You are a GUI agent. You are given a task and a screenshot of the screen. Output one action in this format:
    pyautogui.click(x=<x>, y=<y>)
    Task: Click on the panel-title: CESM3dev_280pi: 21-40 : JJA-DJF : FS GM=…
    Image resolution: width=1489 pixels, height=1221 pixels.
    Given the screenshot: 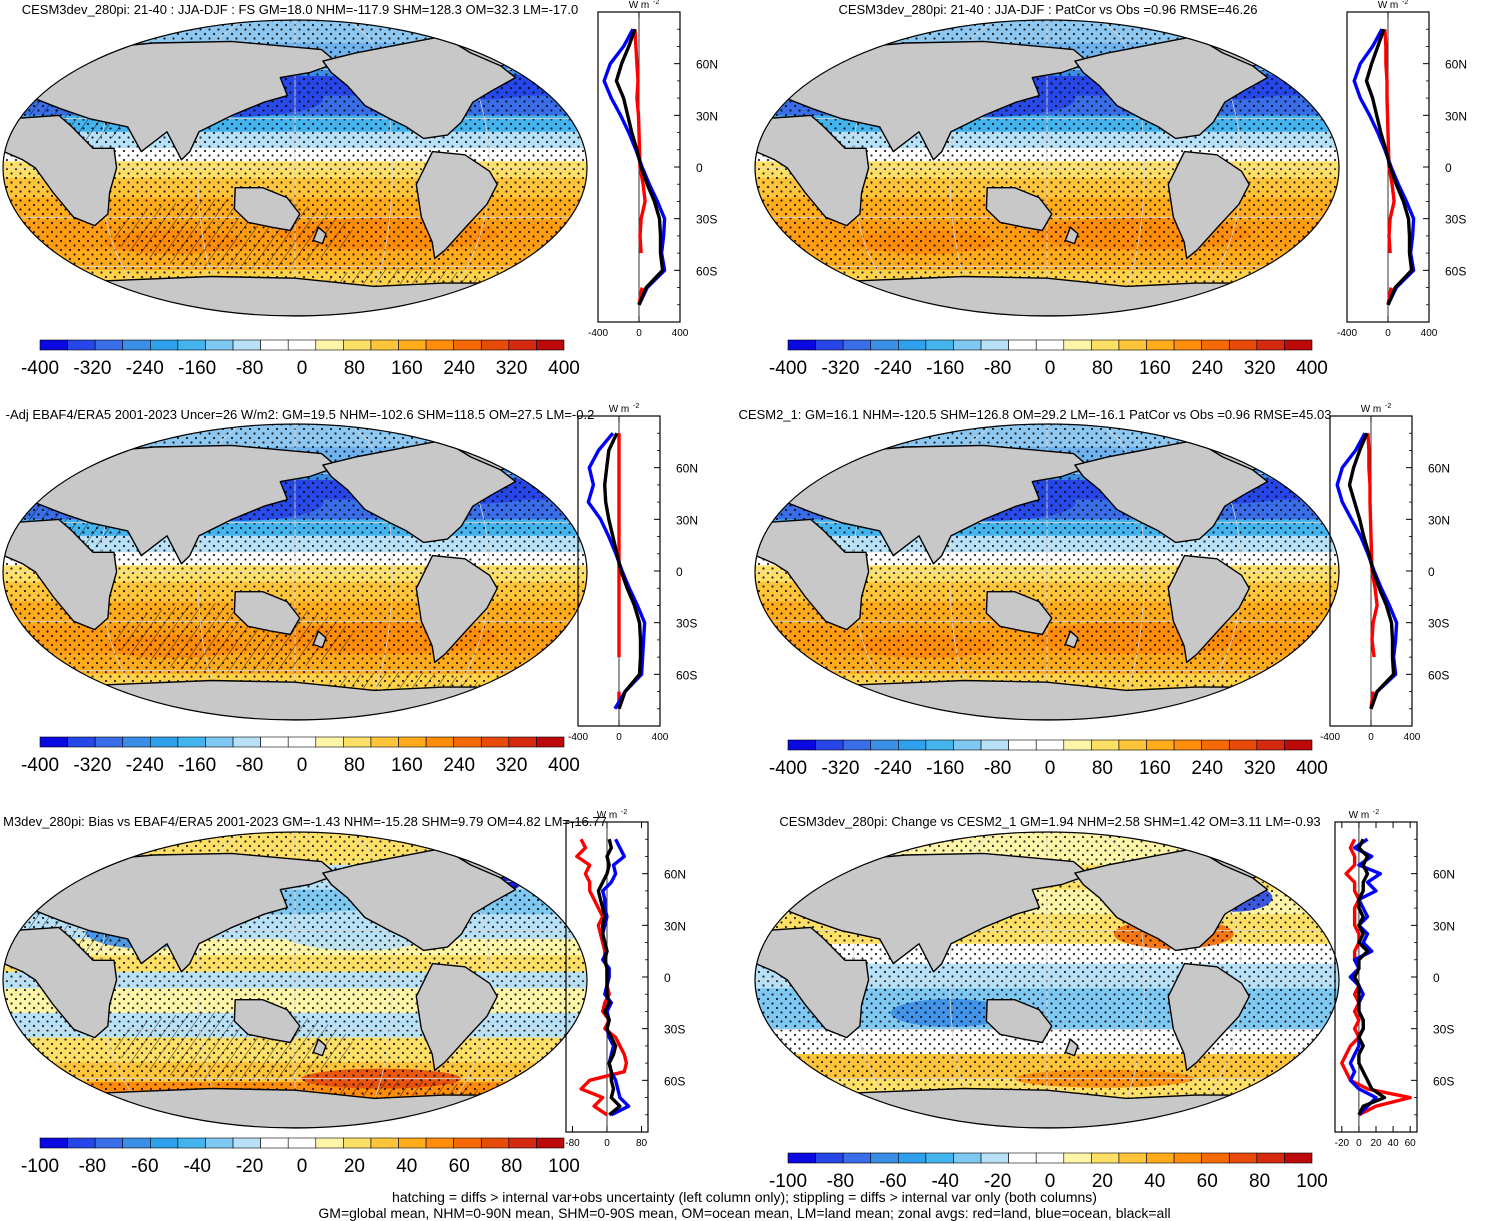 What is the action you would take?
    pyautogui.click(x=300, y=9)
    